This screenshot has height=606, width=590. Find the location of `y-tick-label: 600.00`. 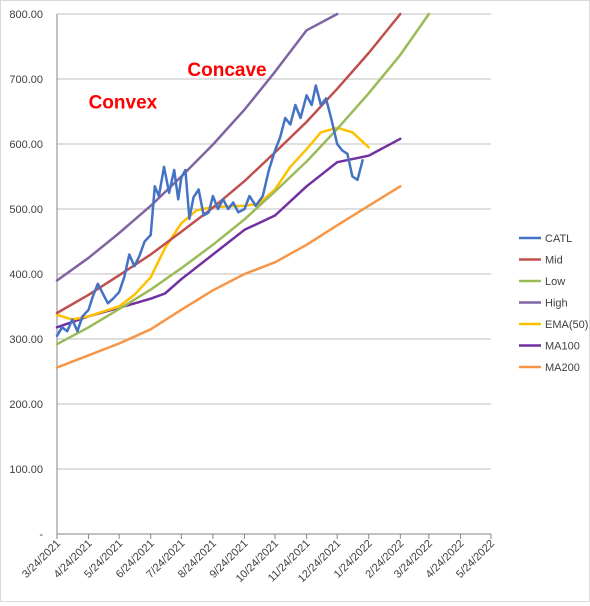

y-tick-label: 600.00 is located at coordinates (26, 145).